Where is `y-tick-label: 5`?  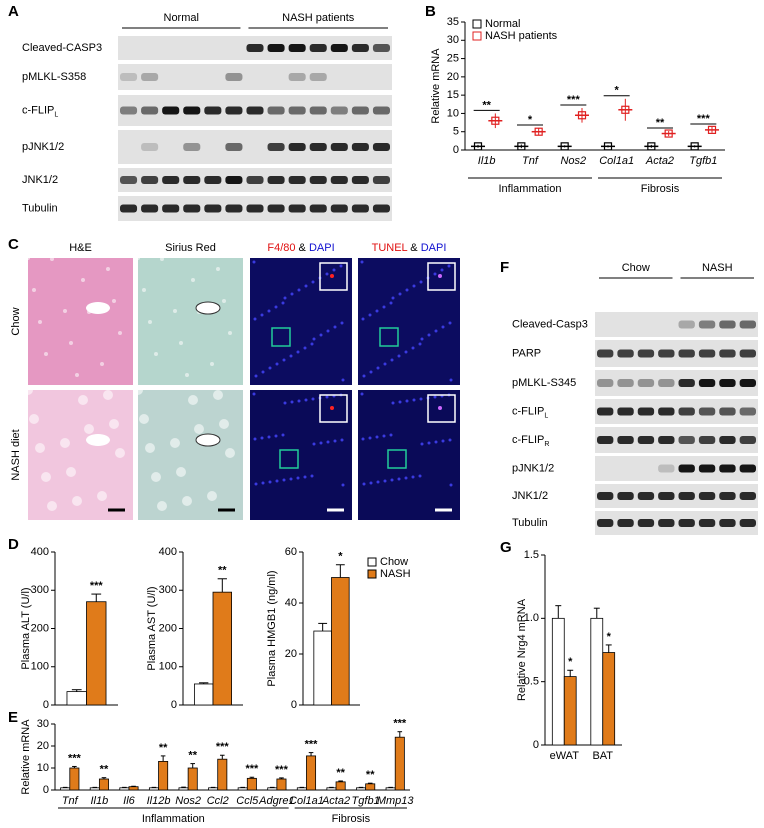 y-tick-label: 5 is located at coordinates (456, 132).